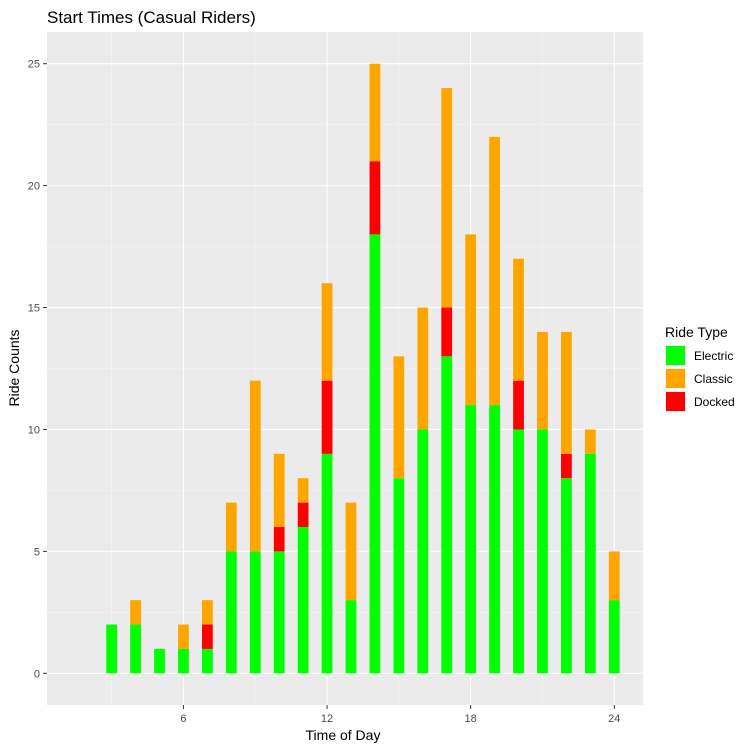  Describe the element at coordinates (34, 187) in the screenshot. I see `y-tick-label: 20` at that location.